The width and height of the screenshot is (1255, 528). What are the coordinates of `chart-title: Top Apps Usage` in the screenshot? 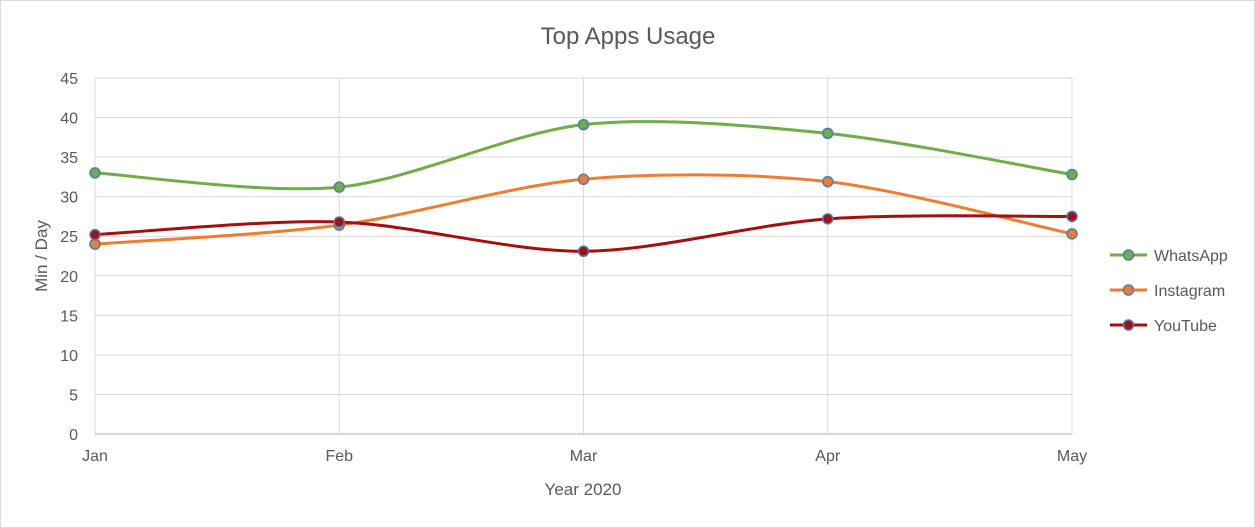 It's located at (628, 36).